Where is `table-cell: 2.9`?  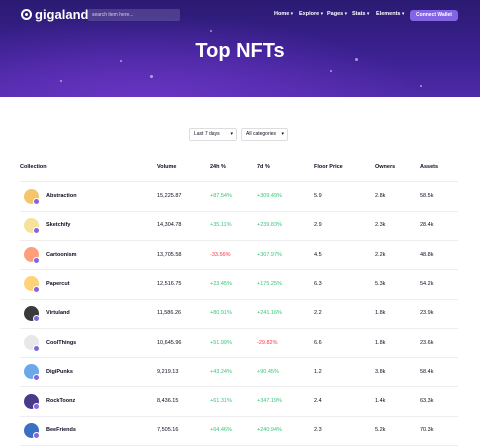
table-cell: 2.9 is located at coordinates (318, 225).